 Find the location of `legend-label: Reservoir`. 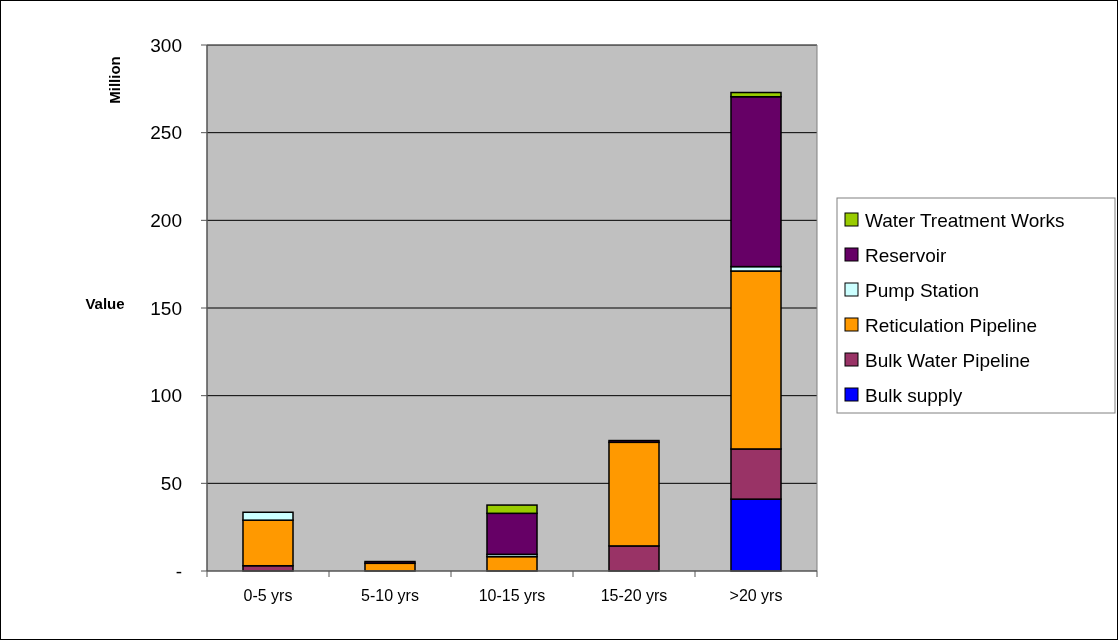

legend-label: Reservoir is located at coordinates (906, 255).